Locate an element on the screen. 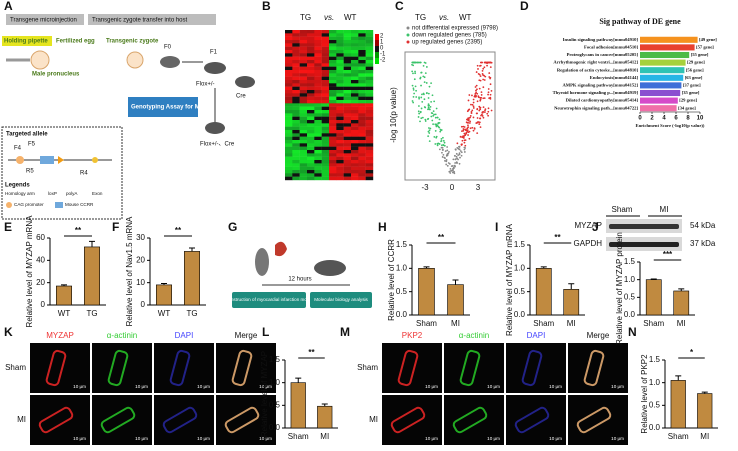 This screenshot has width=738, height=451. label: R4 is located at coordinates (84, 174).